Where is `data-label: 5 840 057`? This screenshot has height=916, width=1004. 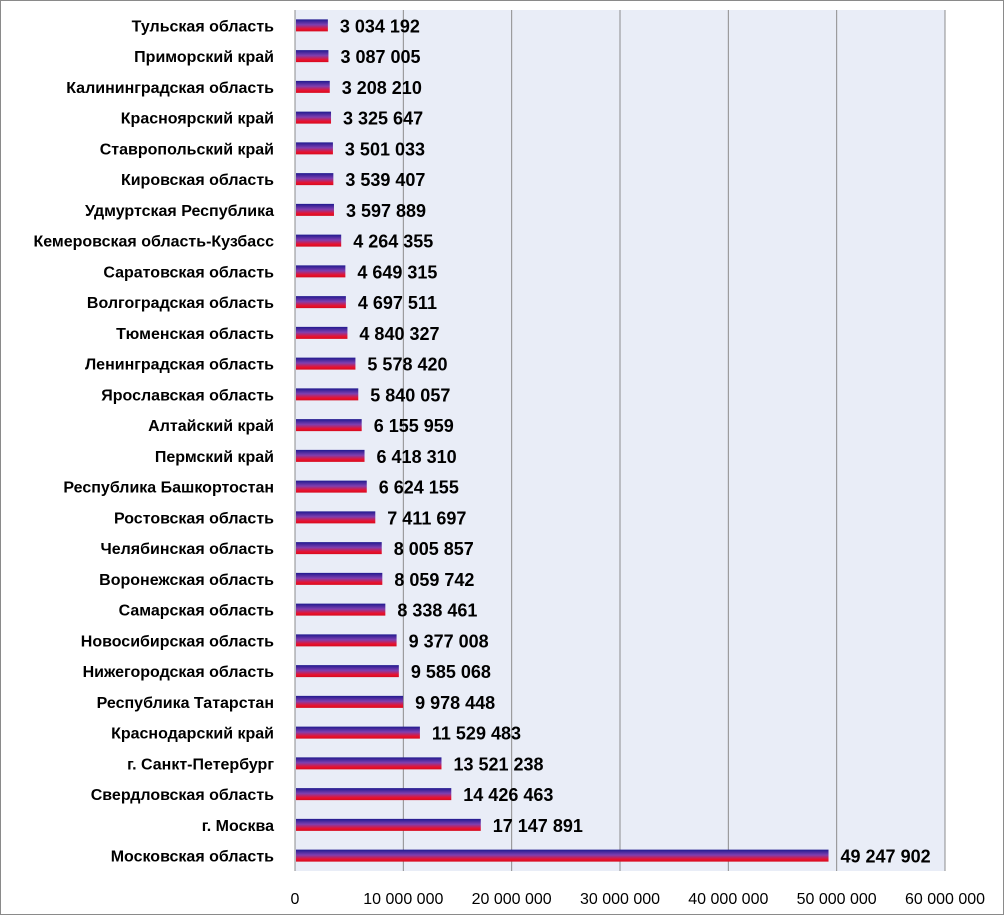
data-label: 5 840 057 is located at coordinates (410, 395).